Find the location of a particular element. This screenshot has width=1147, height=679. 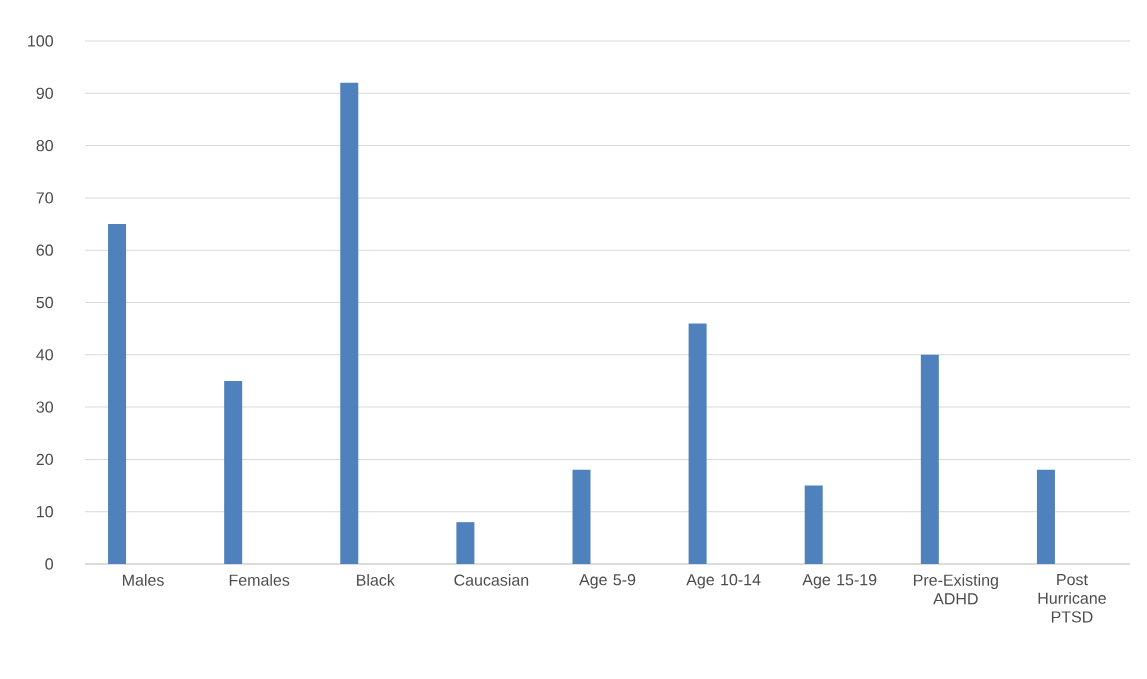

x-tick-label: Pre-Existing ADHD is located at coordinates (956, 589).